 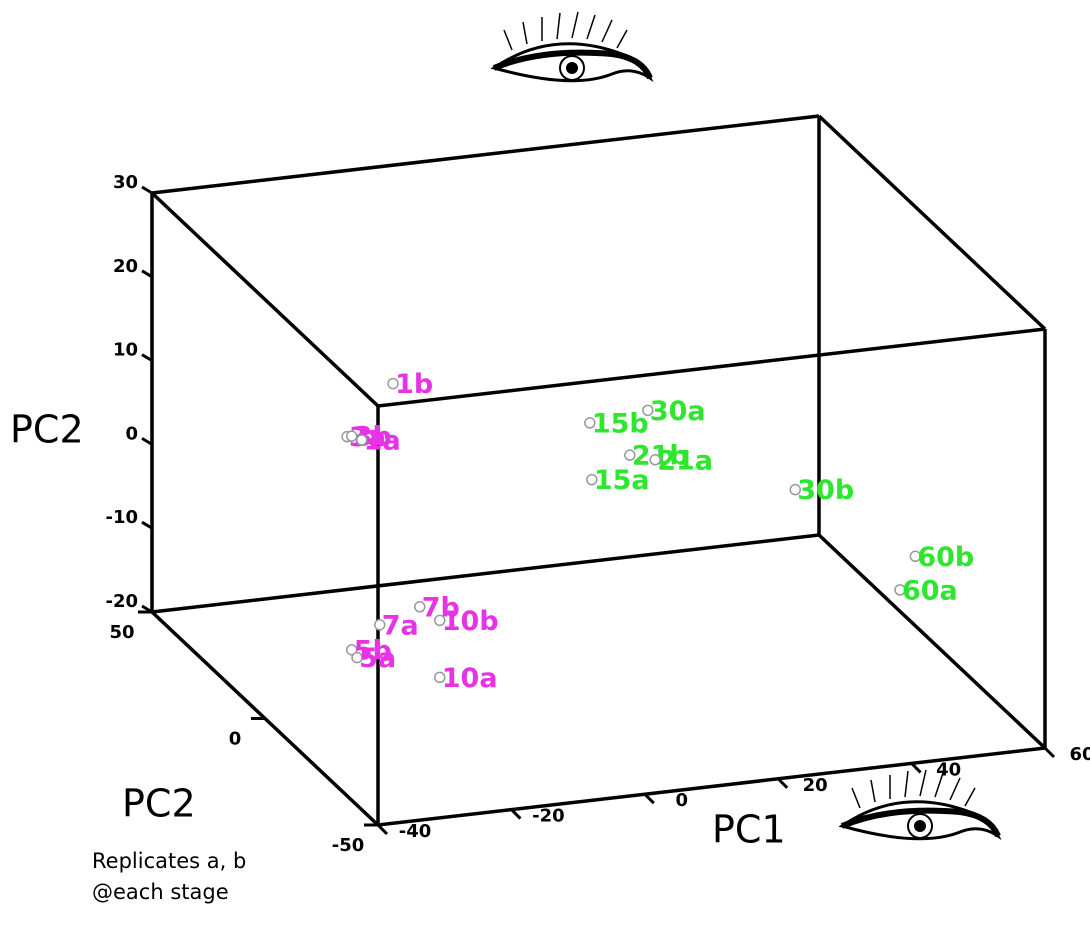 What do you see at coordinates (572, 47) in the screenshot?
I see `eye-top` at bounding box center [572, 47].